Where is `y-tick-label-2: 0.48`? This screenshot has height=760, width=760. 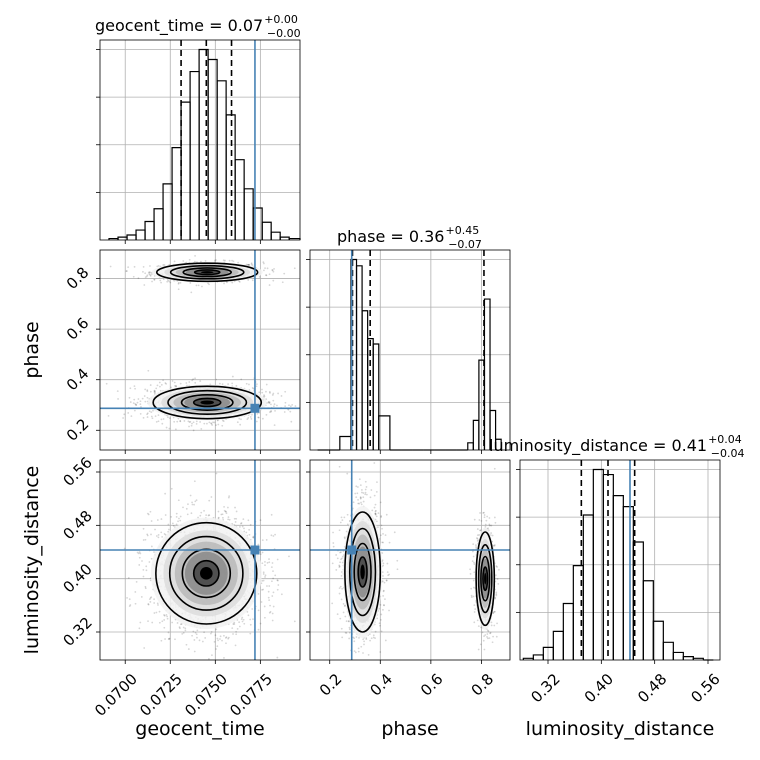 y-tick-label-2: 0.48 is located at coordinates (77, 525).